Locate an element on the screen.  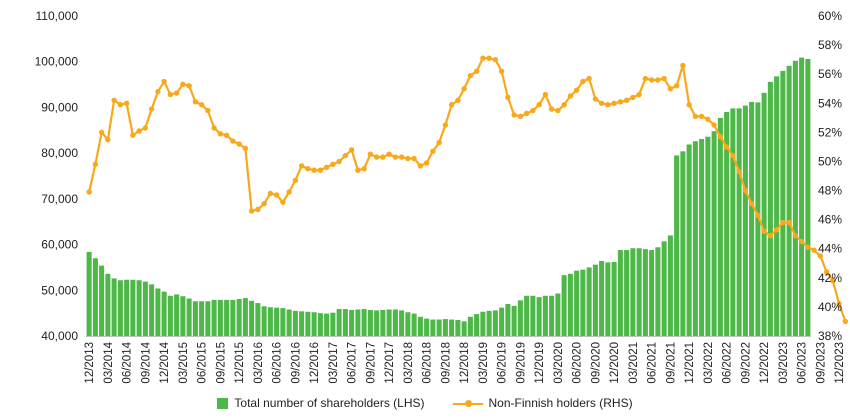
legend-item-non-finnish: Non-Finnish holders (RHS) is located at coordinates (542, 403).